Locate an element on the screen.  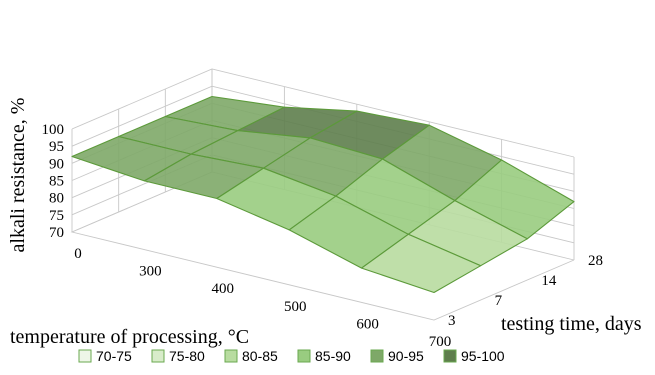
z-tick-label: 100 is located at coordinates (53, 130).